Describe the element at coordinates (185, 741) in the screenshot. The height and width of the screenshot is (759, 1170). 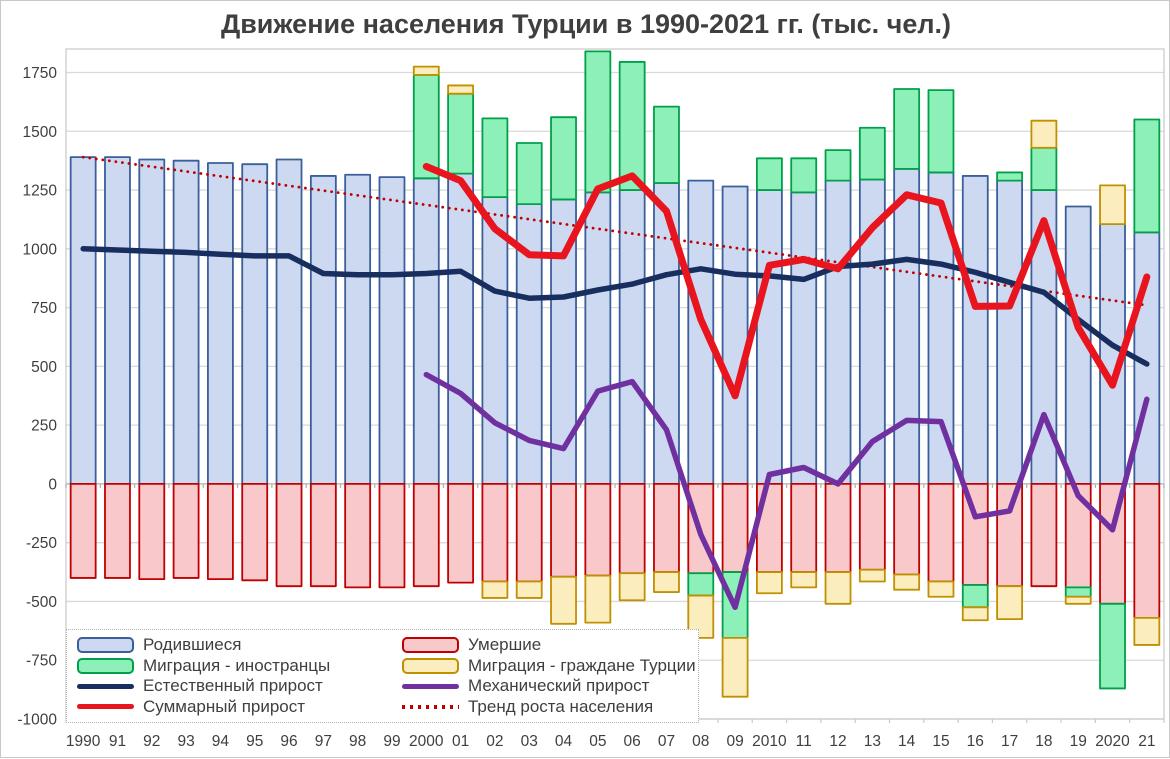
I see `x-axis-label: 93` at that location.